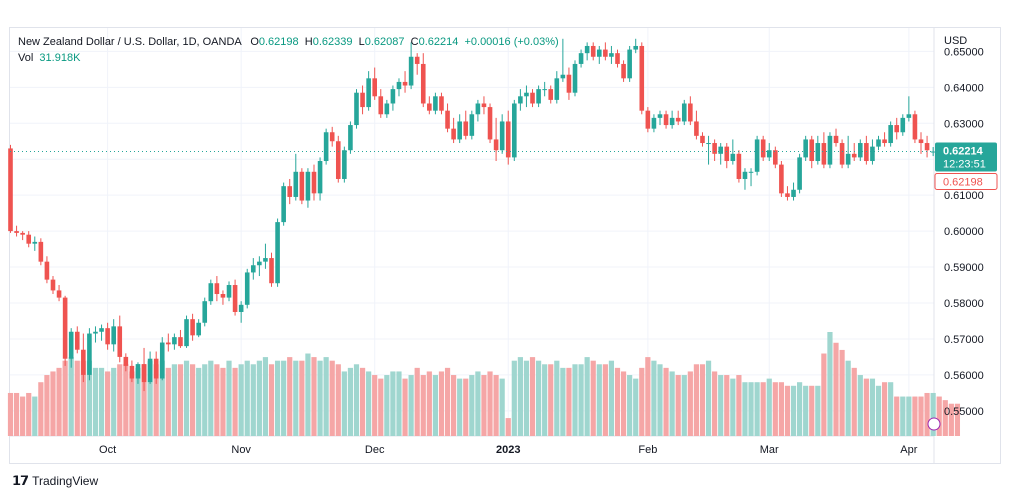  What do you see at coordinates (966, 157) in the screenshot?
I see `last-price-badge` at bounding box center [966, 157].